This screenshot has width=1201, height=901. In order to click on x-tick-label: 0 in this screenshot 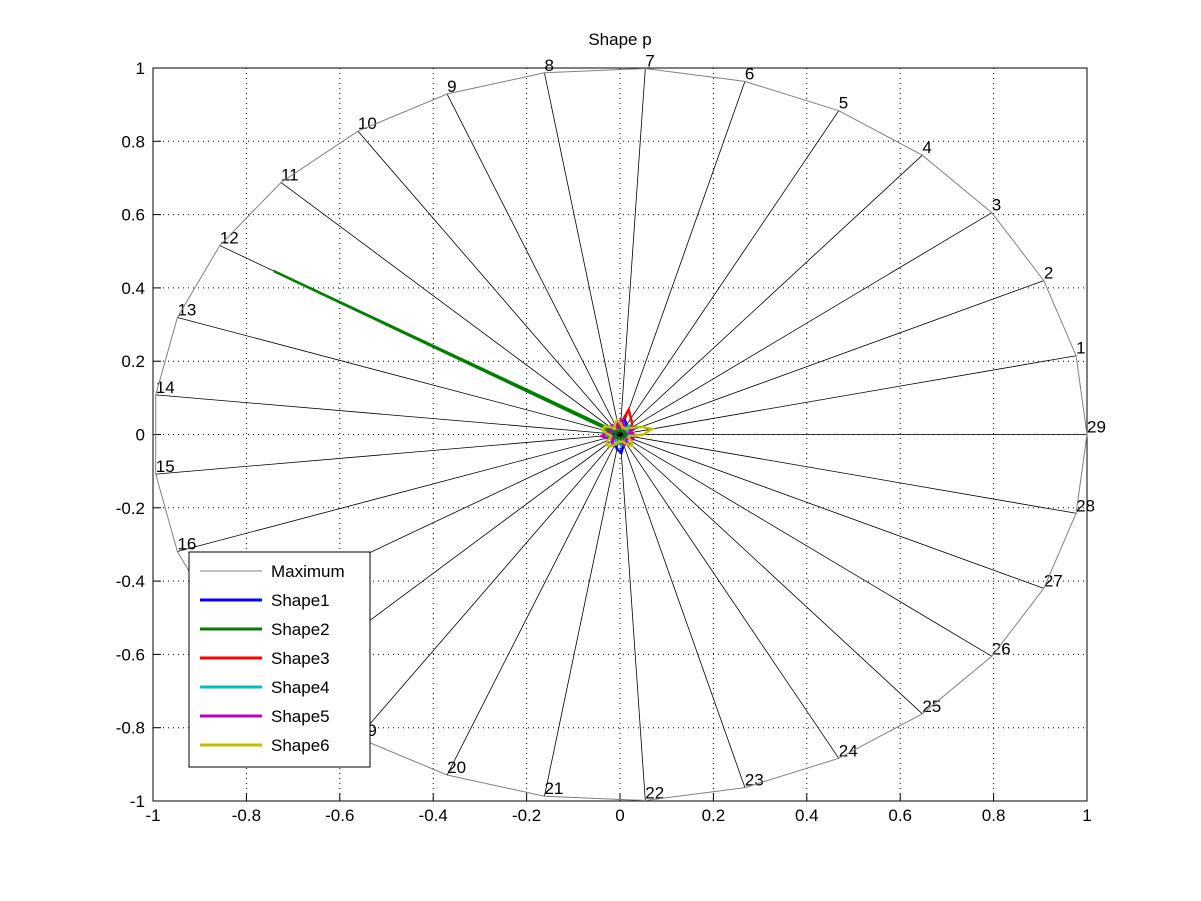, I will do `click(619, 815)`.